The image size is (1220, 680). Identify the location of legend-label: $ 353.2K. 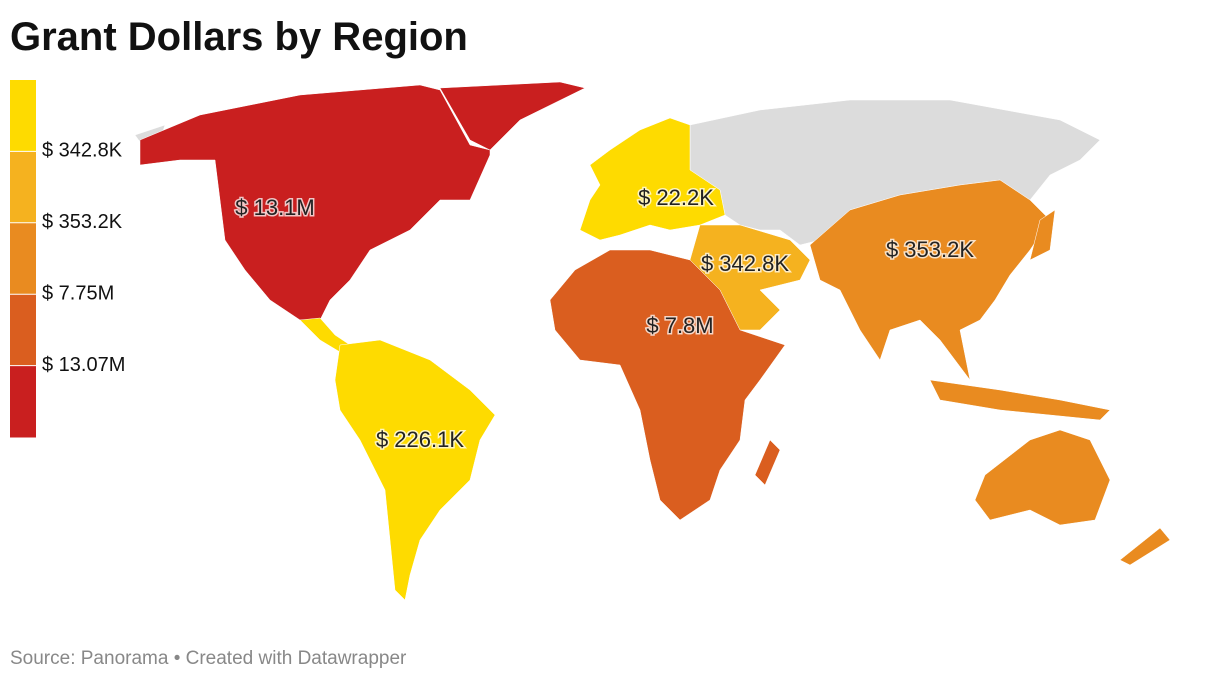
(82, 222).